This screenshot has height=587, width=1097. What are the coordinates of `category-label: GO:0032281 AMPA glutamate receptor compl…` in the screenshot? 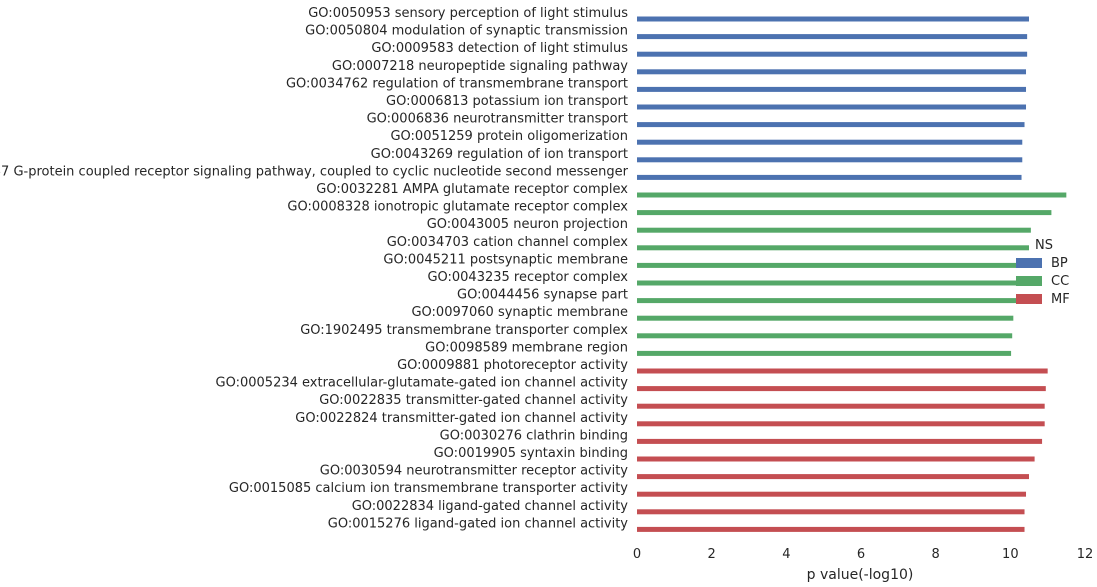 It's located at (472, 189).